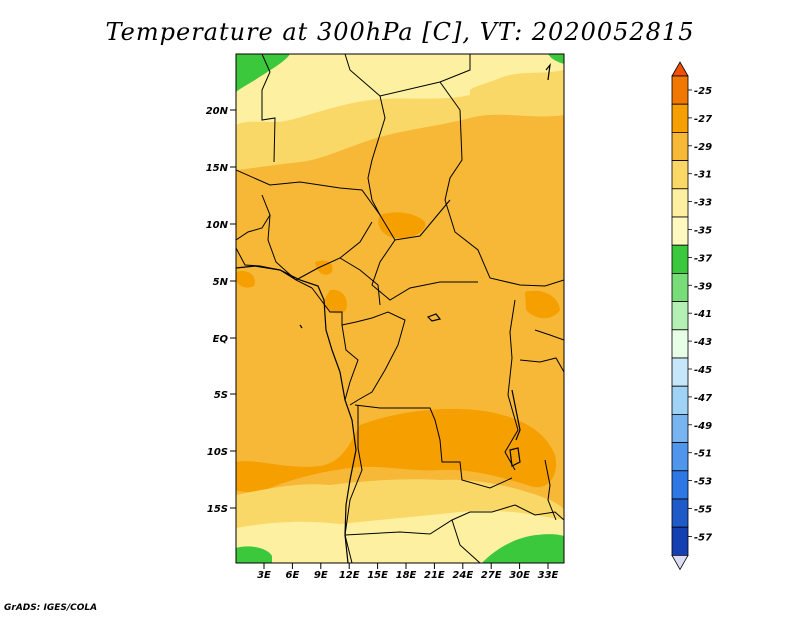 This screenshot has height=618, width=800. Describe the element at coordinates (217, 509) in the screenshot. I see `lat-tick-label: 15S` at that location.